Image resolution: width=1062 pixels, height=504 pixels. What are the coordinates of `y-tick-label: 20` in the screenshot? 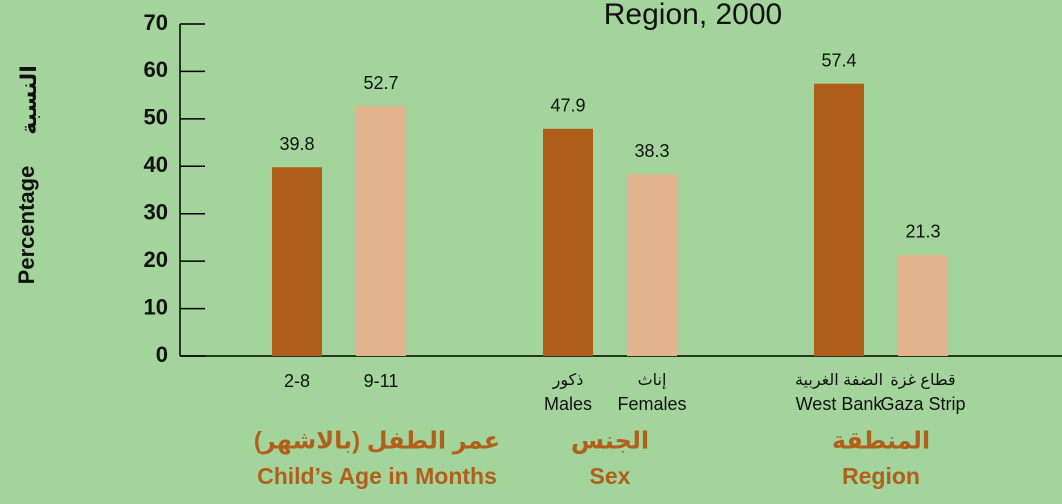 It's located at (156, 259).